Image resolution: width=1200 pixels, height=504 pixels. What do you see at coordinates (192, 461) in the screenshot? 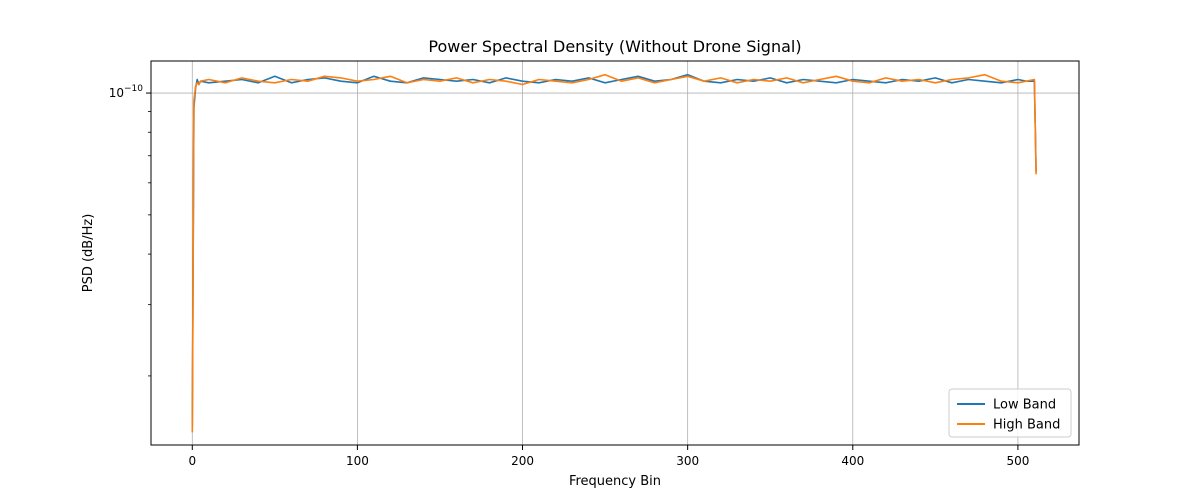
I see `x-tick-label: 0` at bounding box center [192, 461].